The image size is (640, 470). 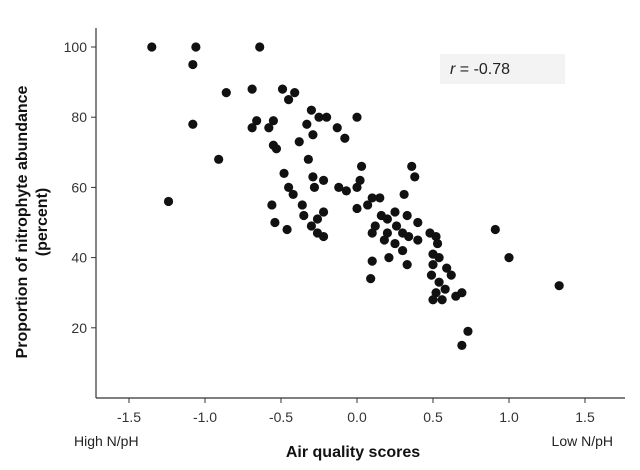 What do you see at coordinates (205, 417) in the screenshot?
I see `x-tick-label: -1.0` at bounding box center [205, 417].